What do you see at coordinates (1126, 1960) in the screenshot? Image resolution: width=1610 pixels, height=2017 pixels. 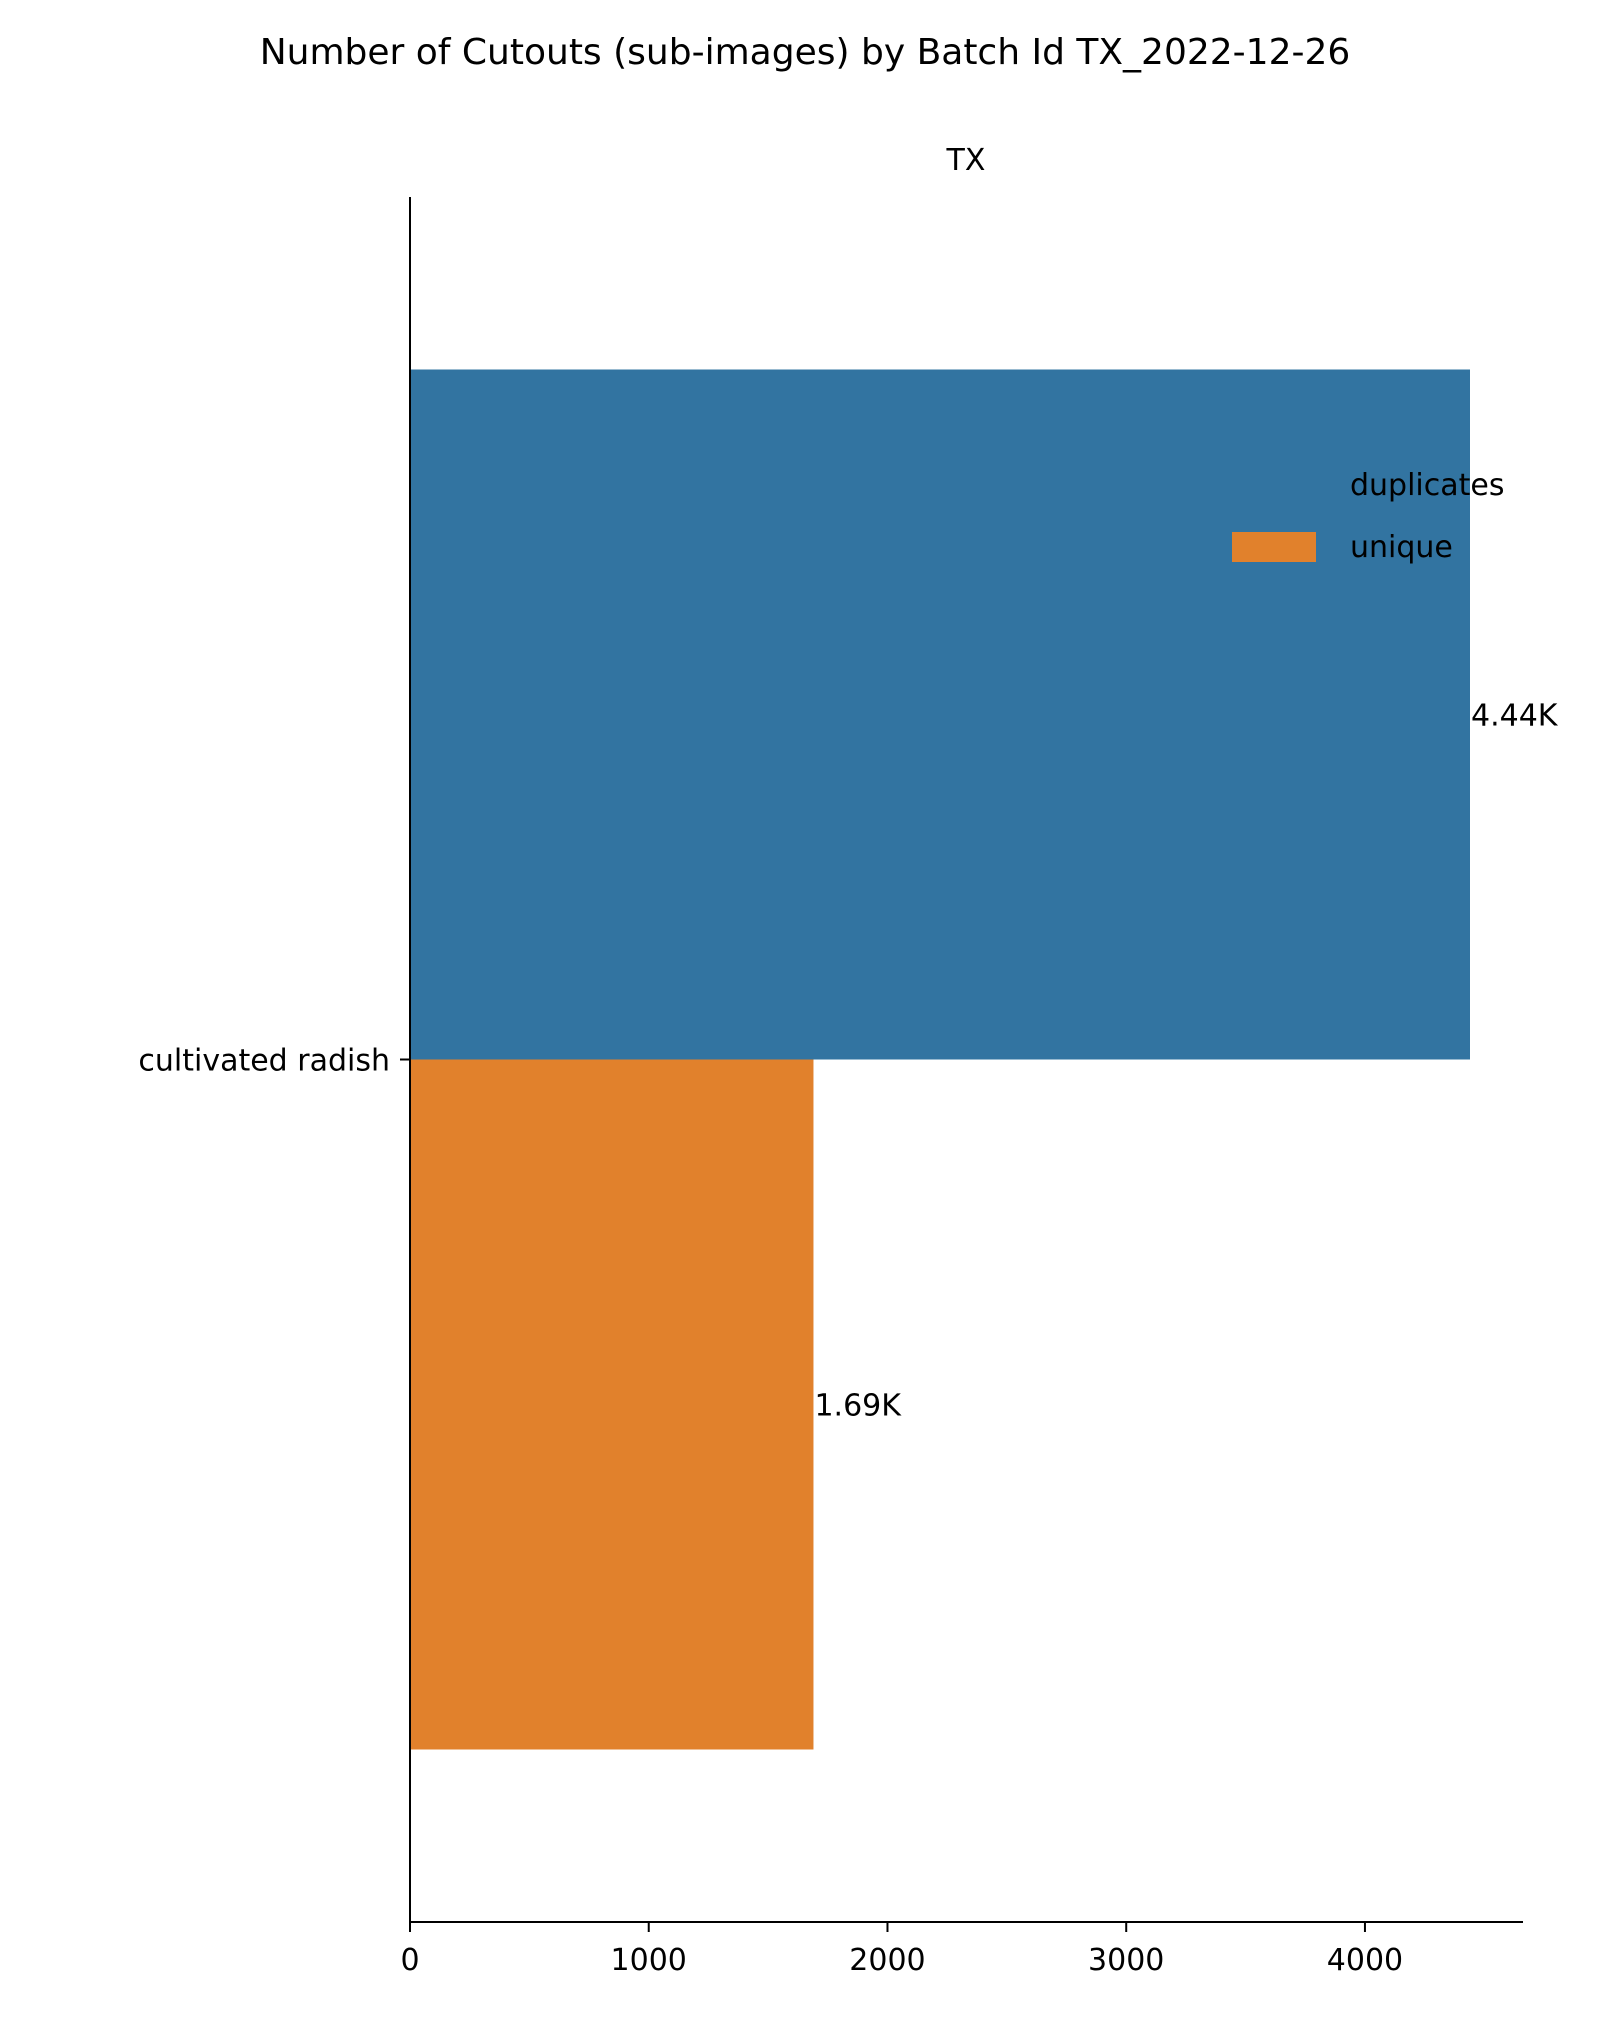 I see `x-tick-label: 3000` at bounding box center [1126, 1960].